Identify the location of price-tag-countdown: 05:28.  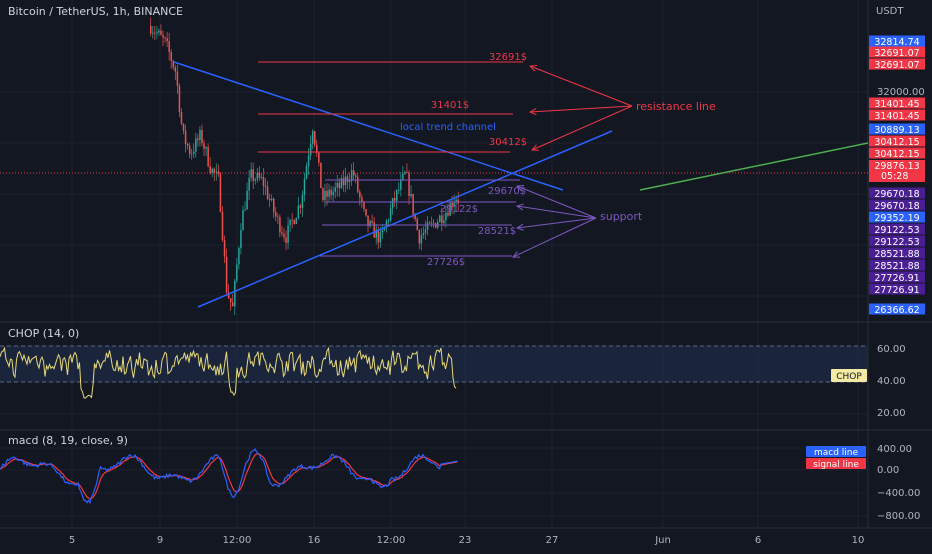
(894, 176).